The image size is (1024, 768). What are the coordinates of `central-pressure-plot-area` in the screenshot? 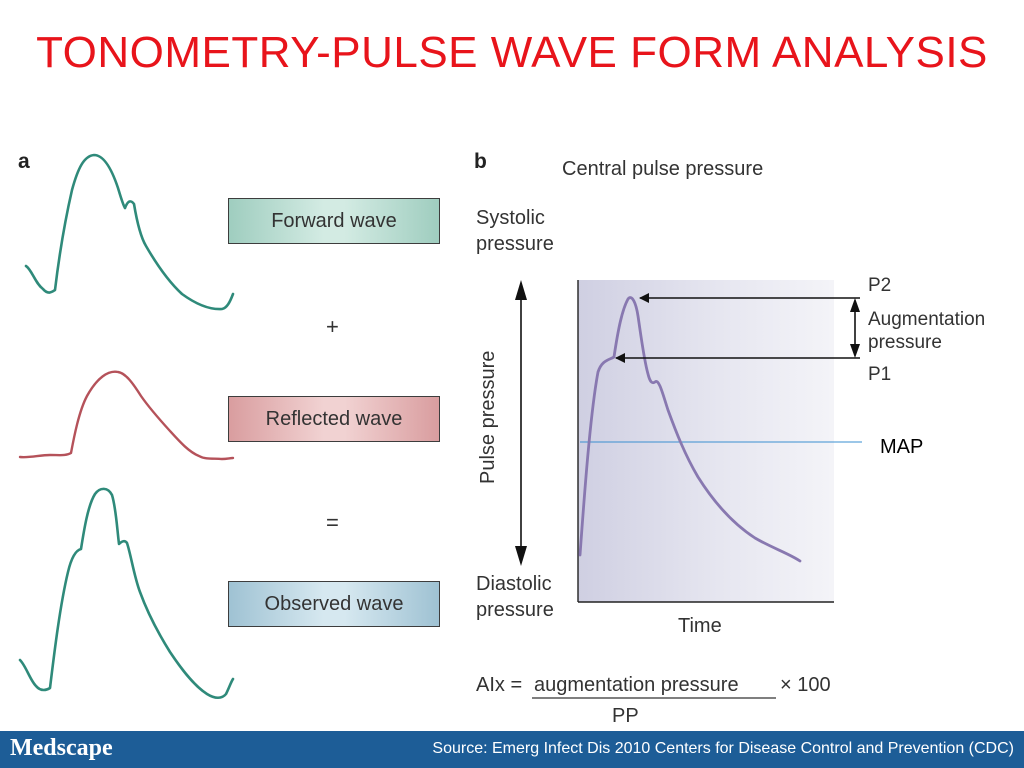 It's located at (706, 441).